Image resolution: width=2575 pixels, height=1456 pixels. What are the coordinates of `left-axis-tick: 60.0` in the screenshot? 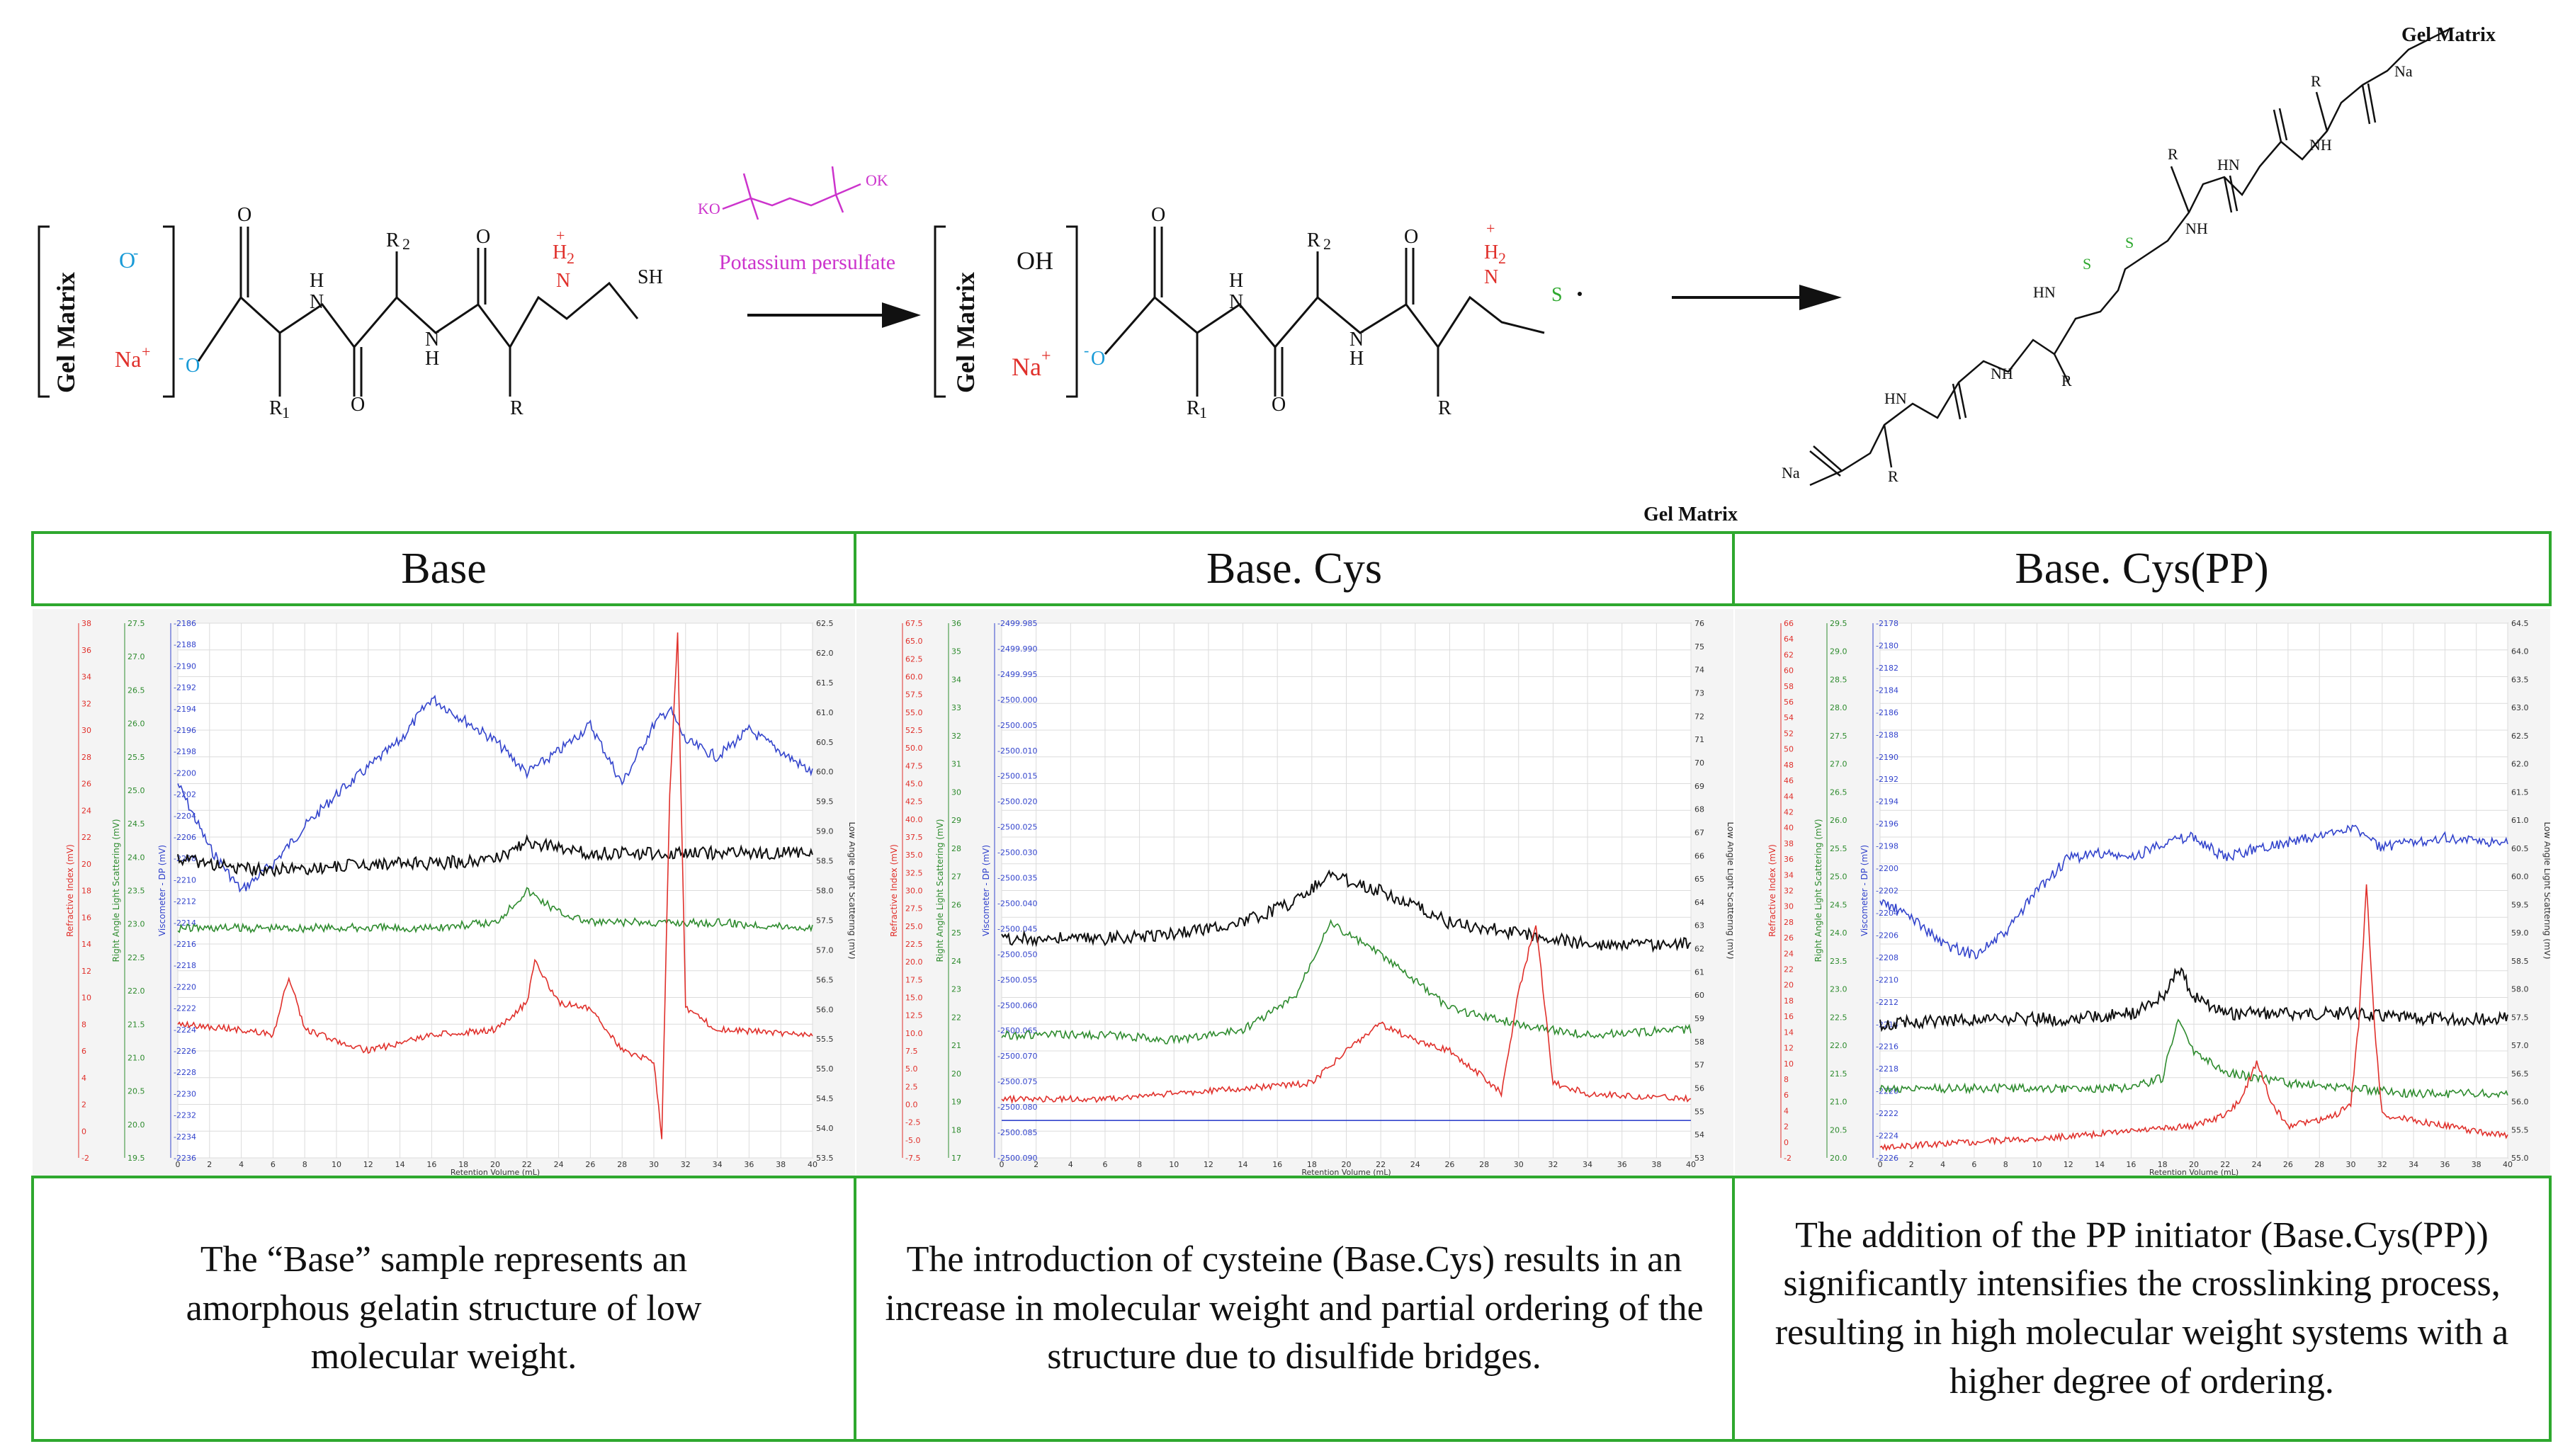 It's located at (914, 678).